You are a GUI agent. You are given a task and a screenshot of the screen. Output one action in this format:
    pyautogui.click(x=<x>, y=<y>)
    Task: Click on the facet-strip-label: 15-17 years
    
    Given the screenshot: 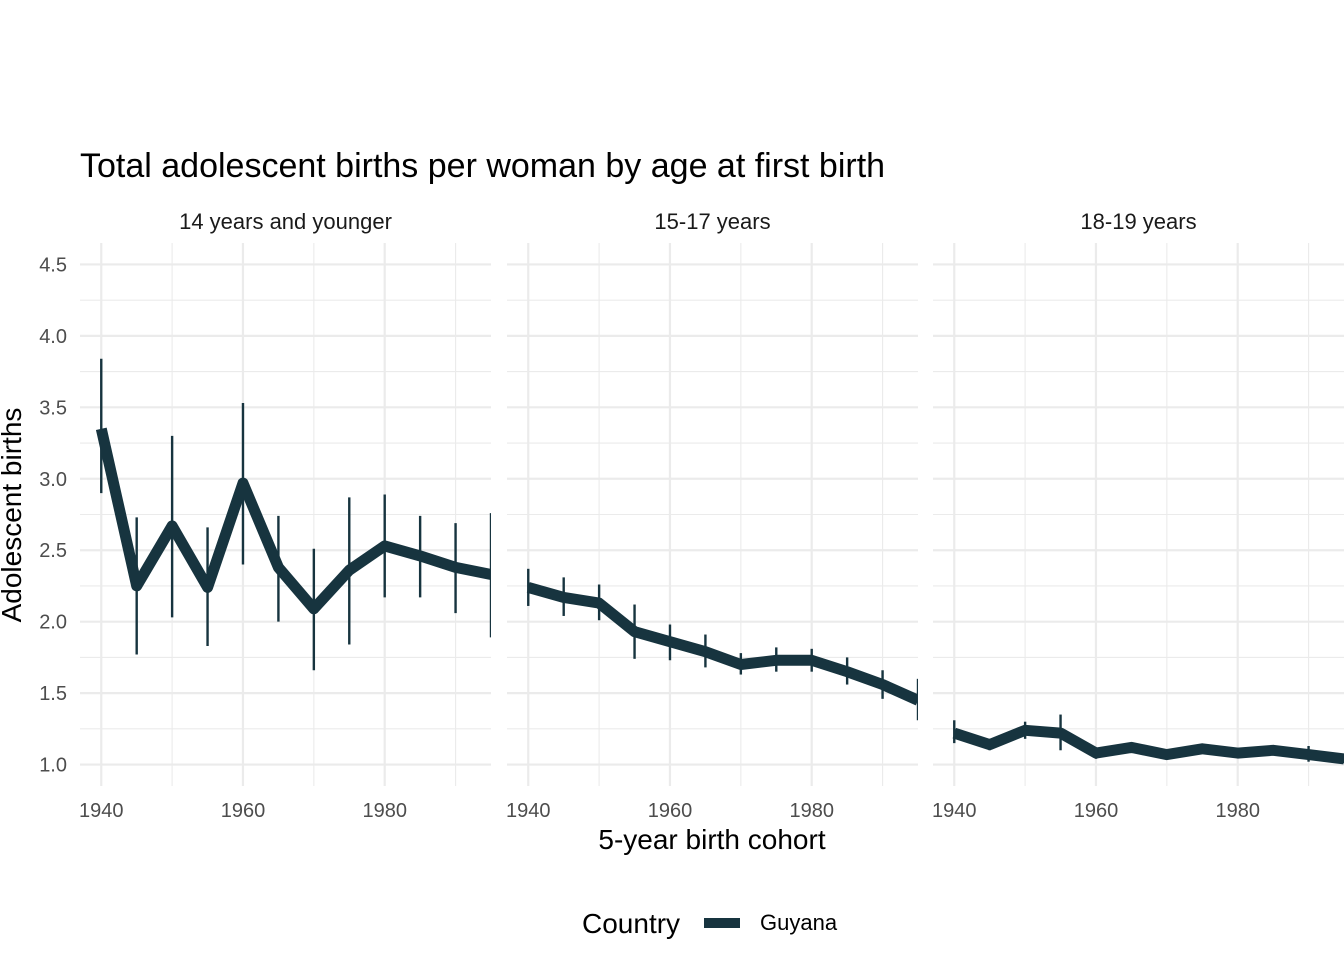 What is the action you would take?
    pyautogui.click(x=712, y=221)
    